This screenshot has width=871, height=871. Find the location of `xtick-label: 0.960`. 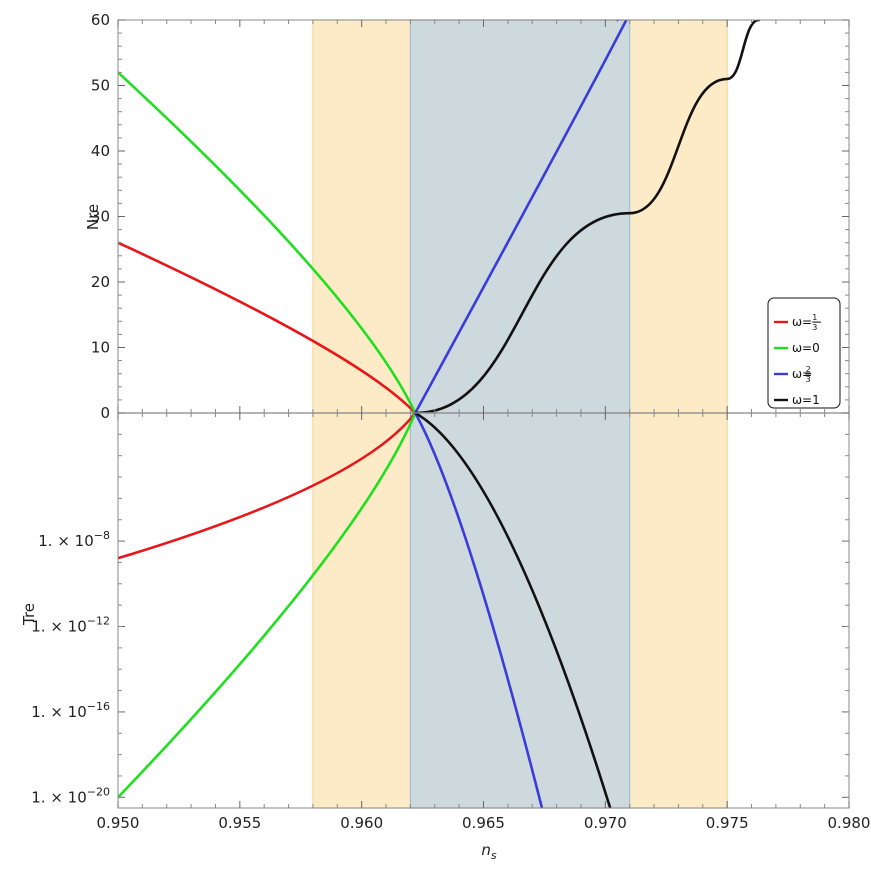

xtick-label: 0.960 is located at coordinates (361, 823).